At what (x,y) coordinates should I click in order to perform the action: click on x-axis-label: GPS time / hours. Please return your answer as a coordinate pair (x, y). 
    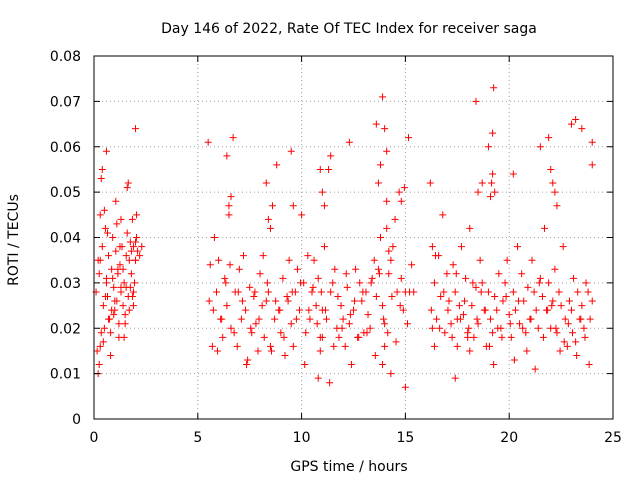
    Looking at the image, I should click on (348, 467).